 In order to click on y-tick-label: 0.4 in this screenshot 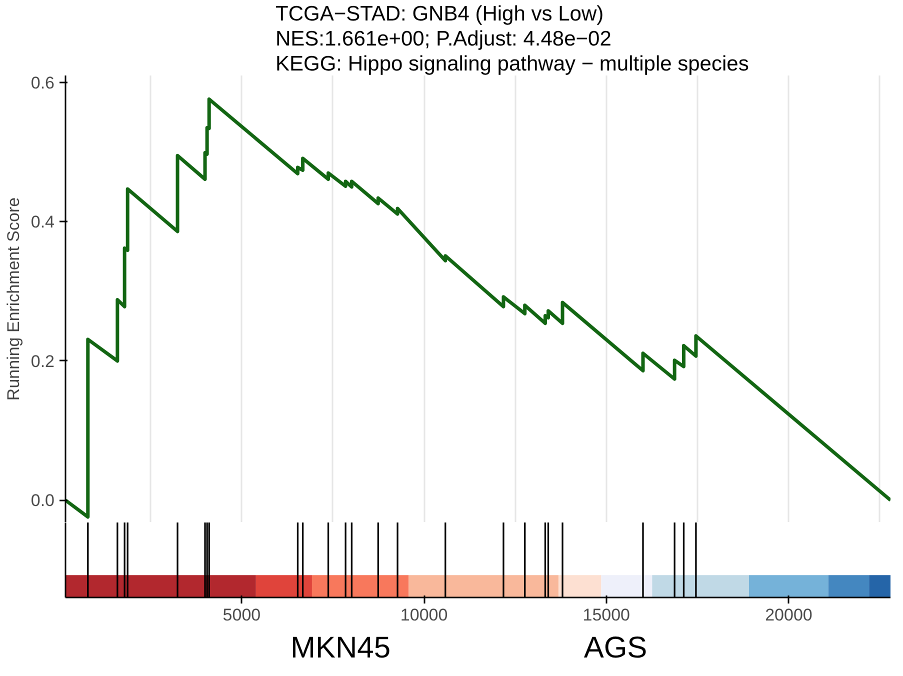, I will do `click(42, 222)`.